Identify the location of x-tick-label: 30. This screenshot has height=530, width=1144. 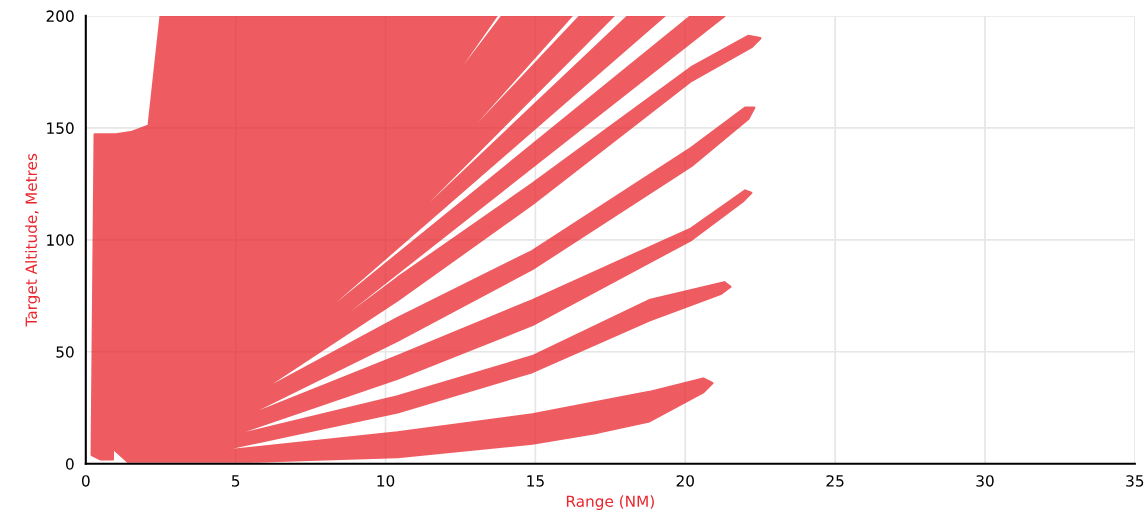
(985, 481).